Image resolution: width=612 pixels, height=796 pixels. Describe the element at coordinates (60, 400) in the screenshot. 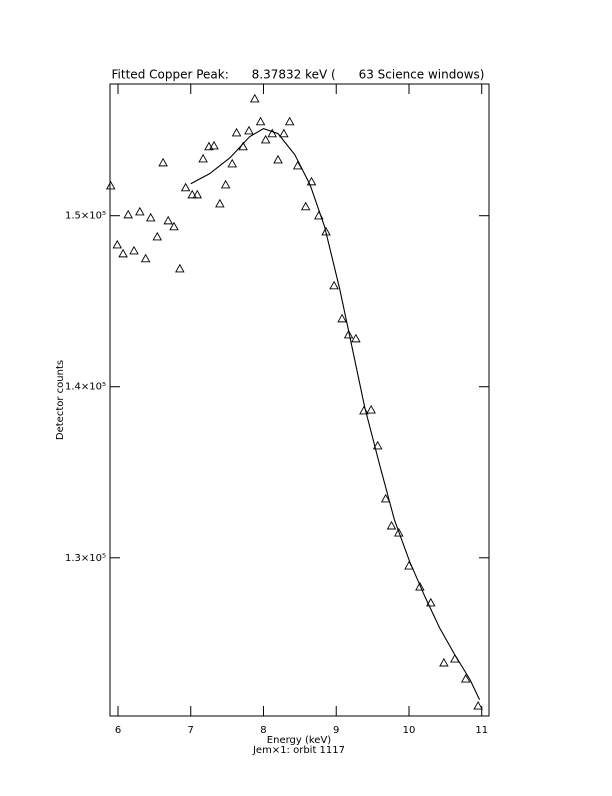

I see `y-axis-label: Detector counts` at that location.